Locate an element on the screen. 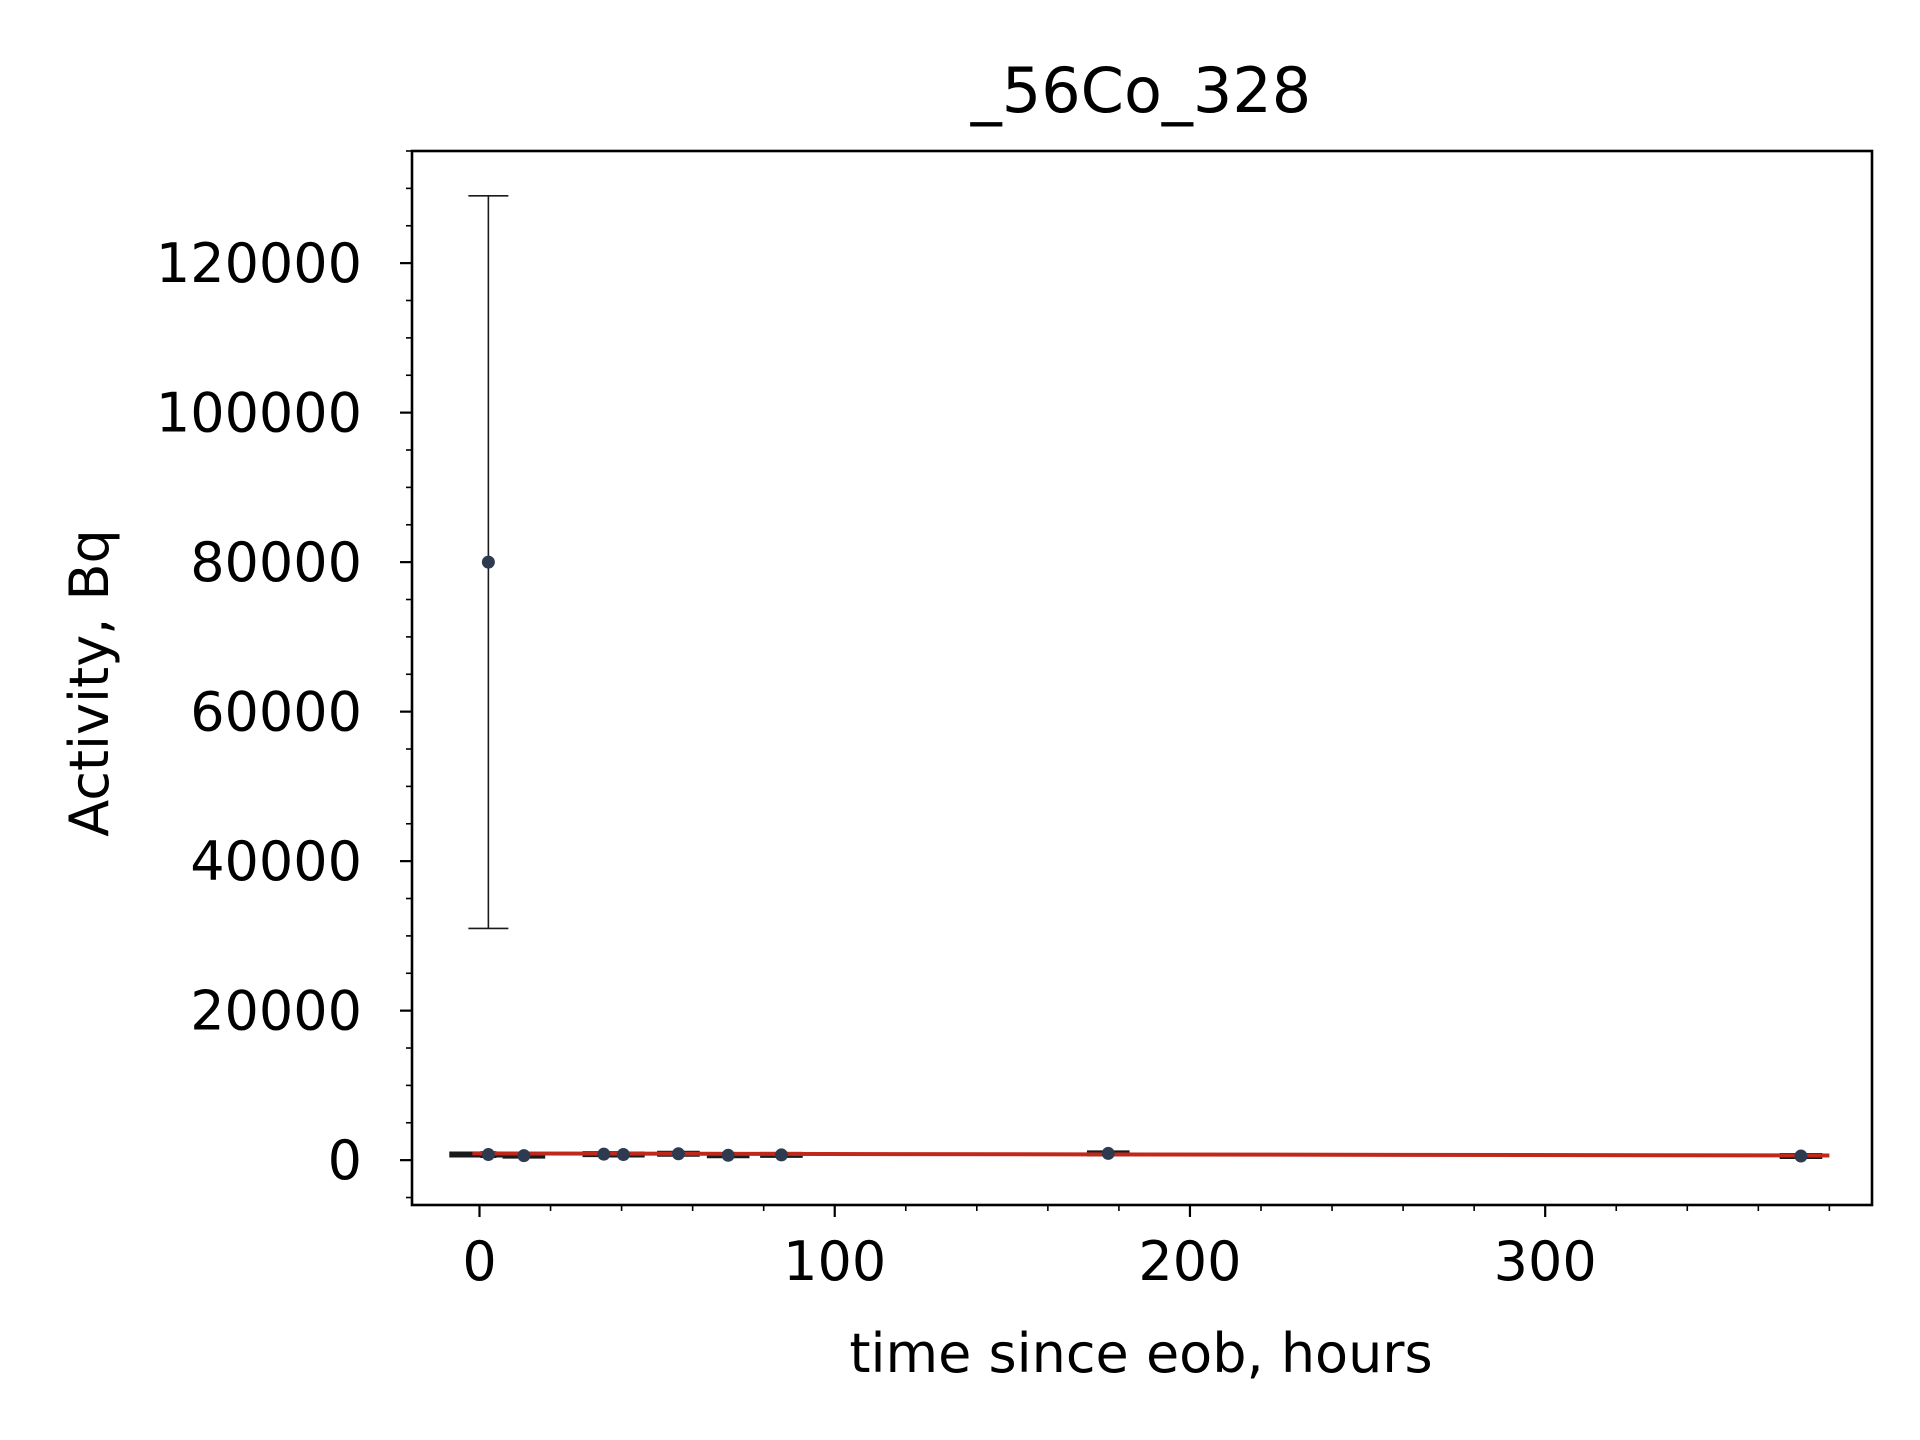  fit-line is located at coordinates (1151, 1154).